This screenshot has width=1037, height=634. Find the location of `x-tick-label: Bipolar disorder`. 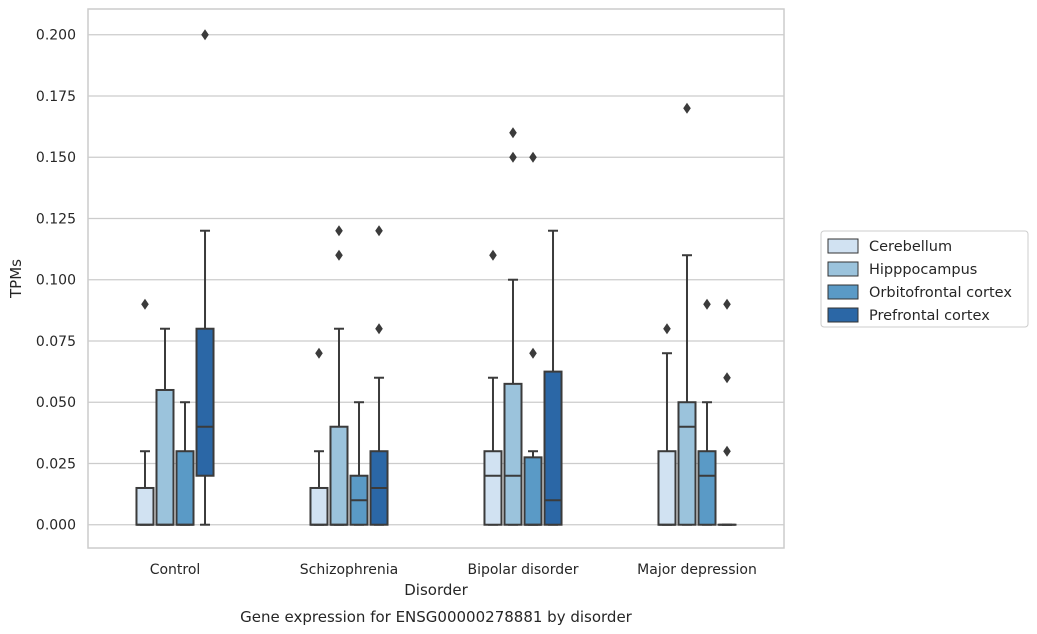

x-tick-label: Bipolar disorder is located at coordinates (522, 570).